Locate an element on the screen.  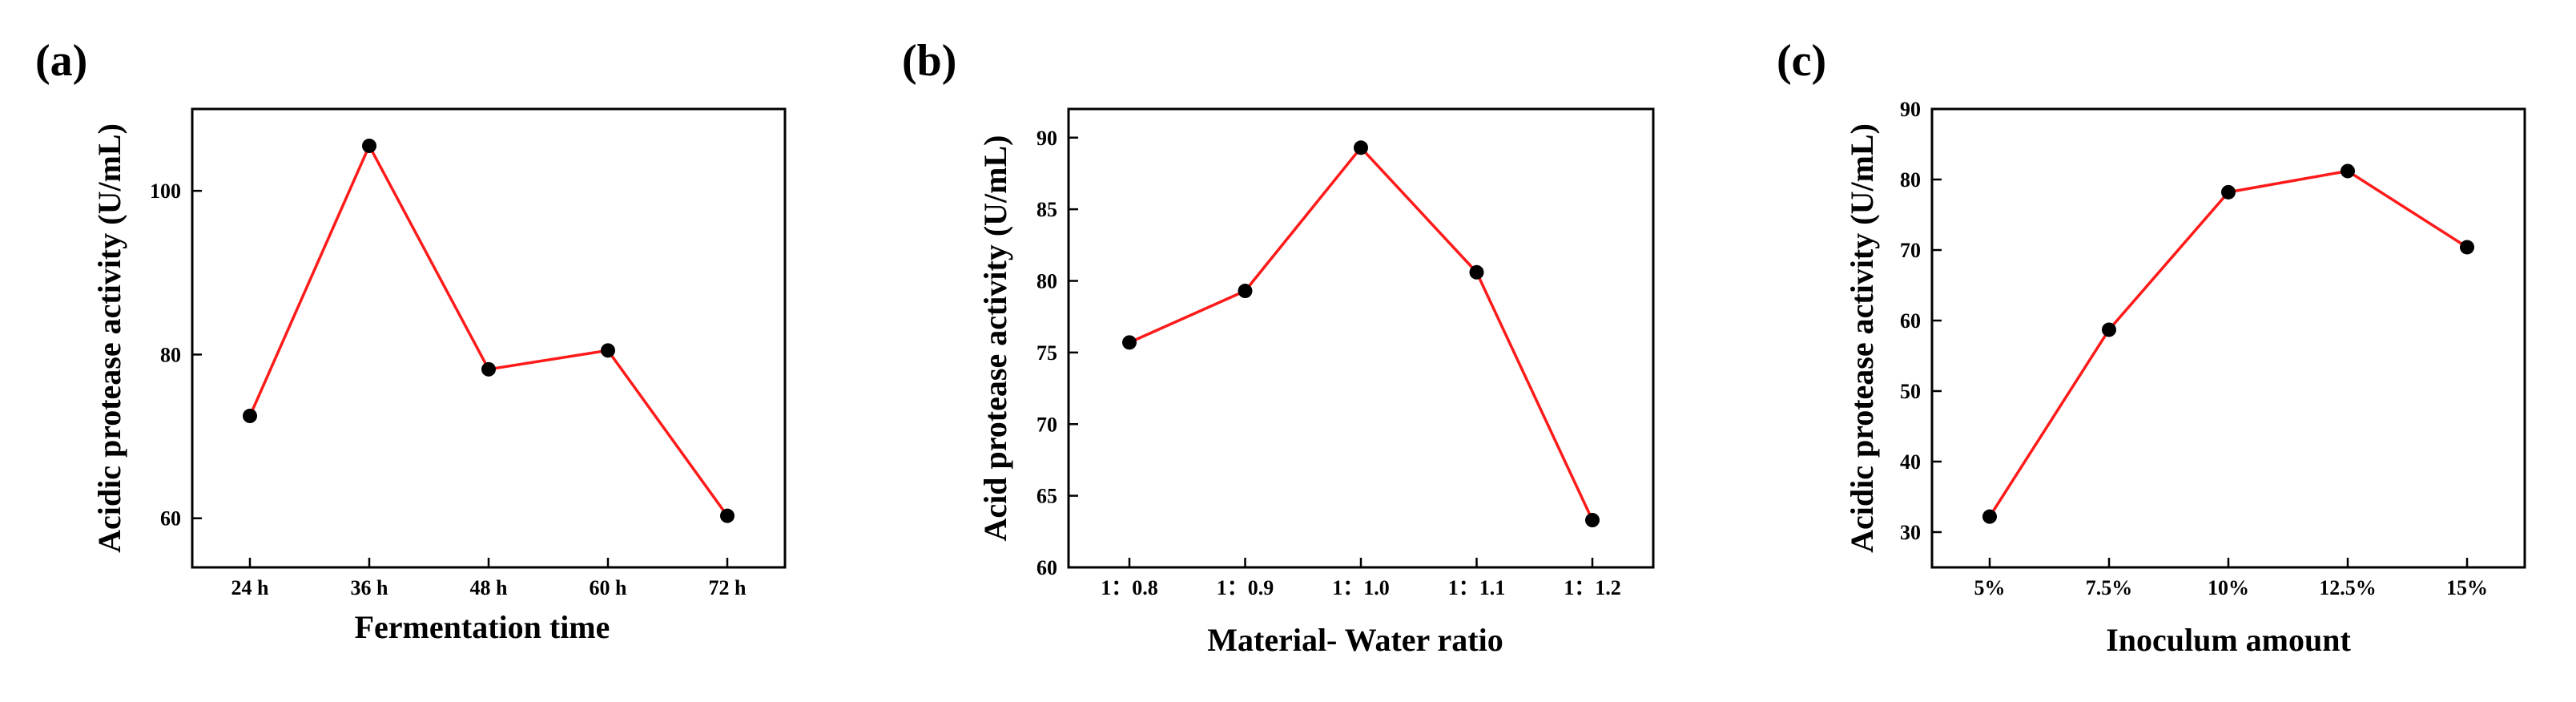
panel-a-yticks: 60 80 100 is located at coordinates (176, 355).